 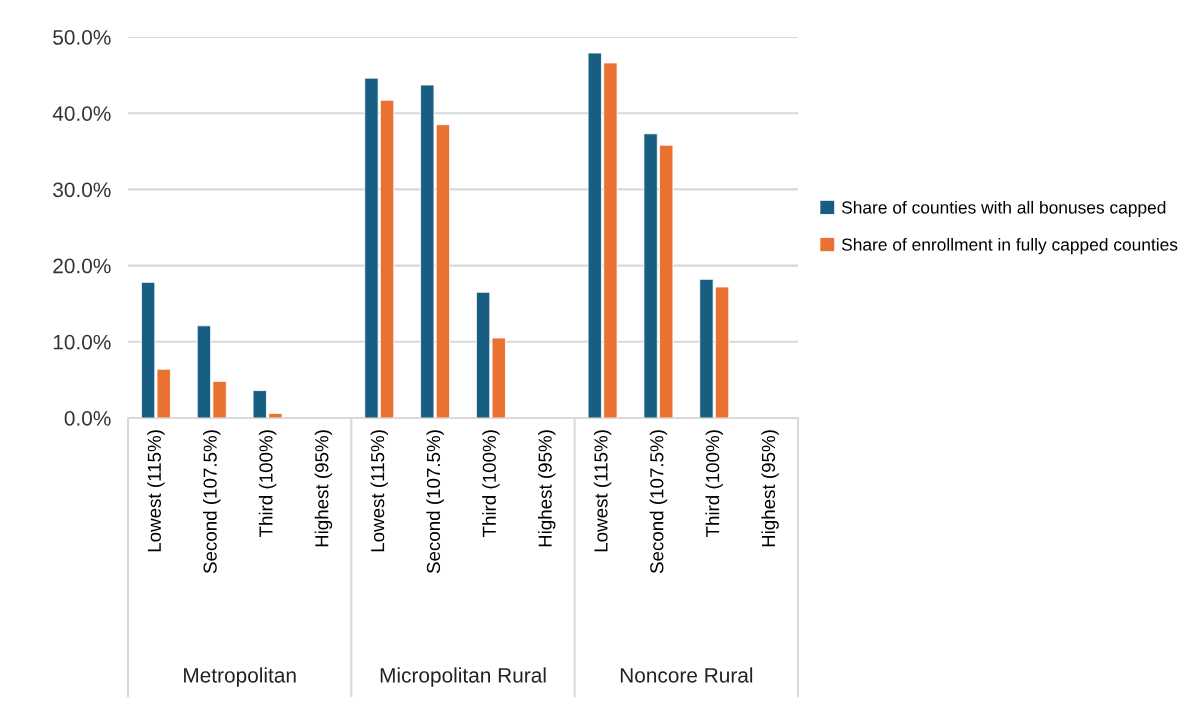 I want to click on y-tick-label: 40.0%, so click(x=81, y=113).